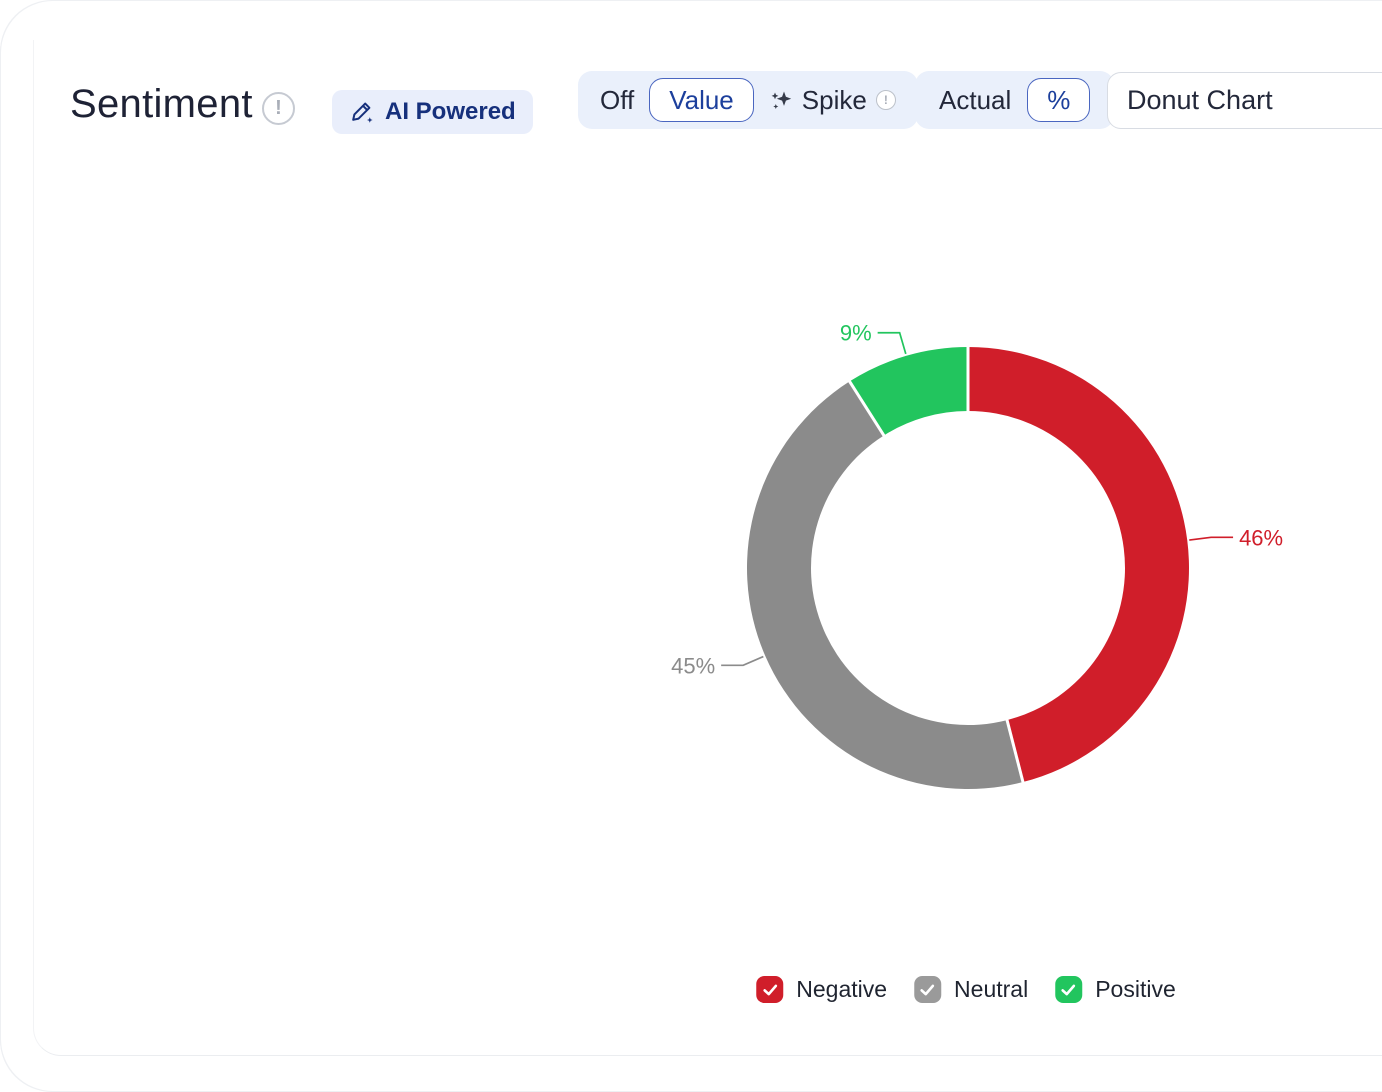  What do you see at coordinates (161, 104) in the screenshot?
I see `page-title: Sentiment` at bounding box center [161, 104].